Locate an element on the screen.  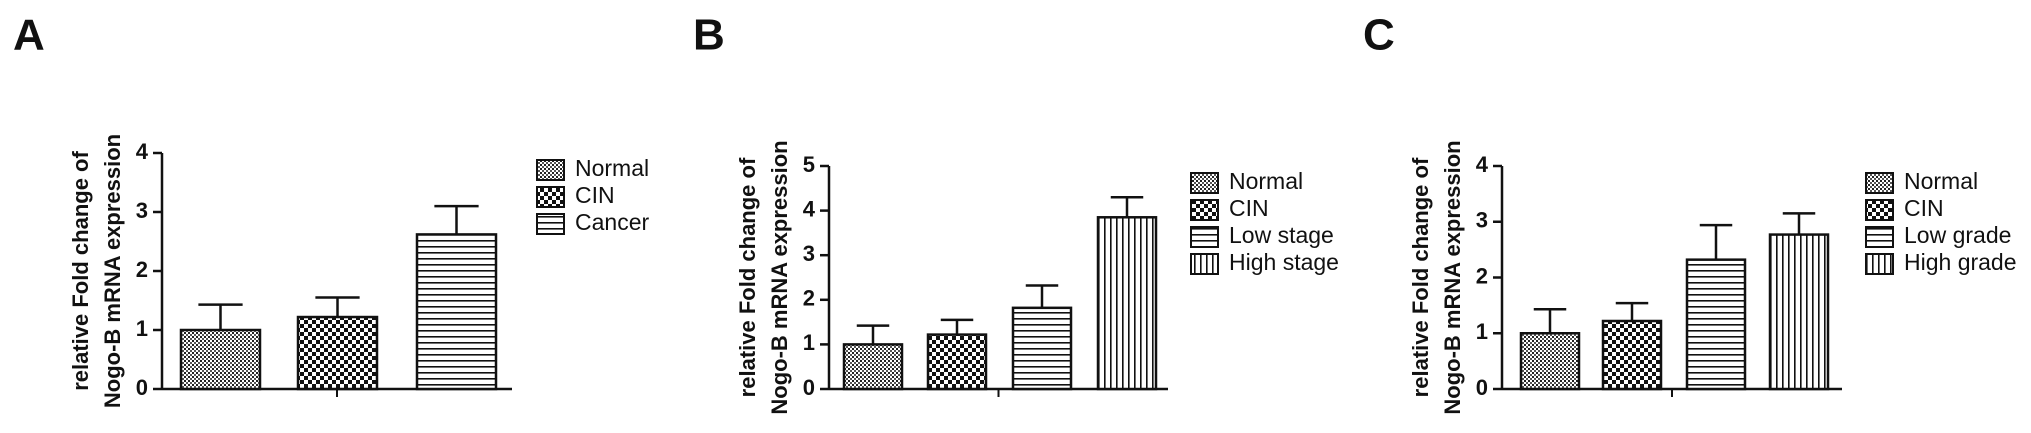
panel-letter: B is located at coordinates (709, 35).